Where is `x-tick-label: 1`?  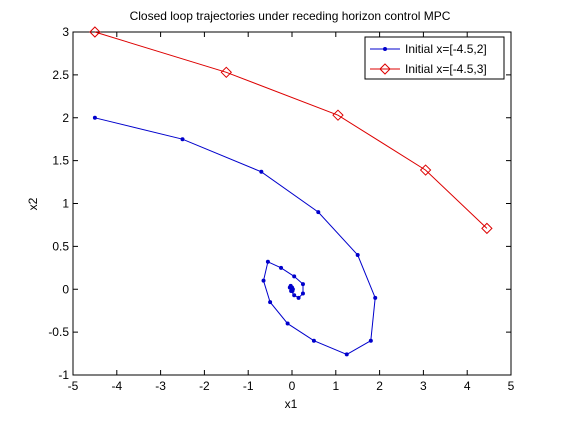 x-tick-label: 1 is located at coordinates (335, 386).